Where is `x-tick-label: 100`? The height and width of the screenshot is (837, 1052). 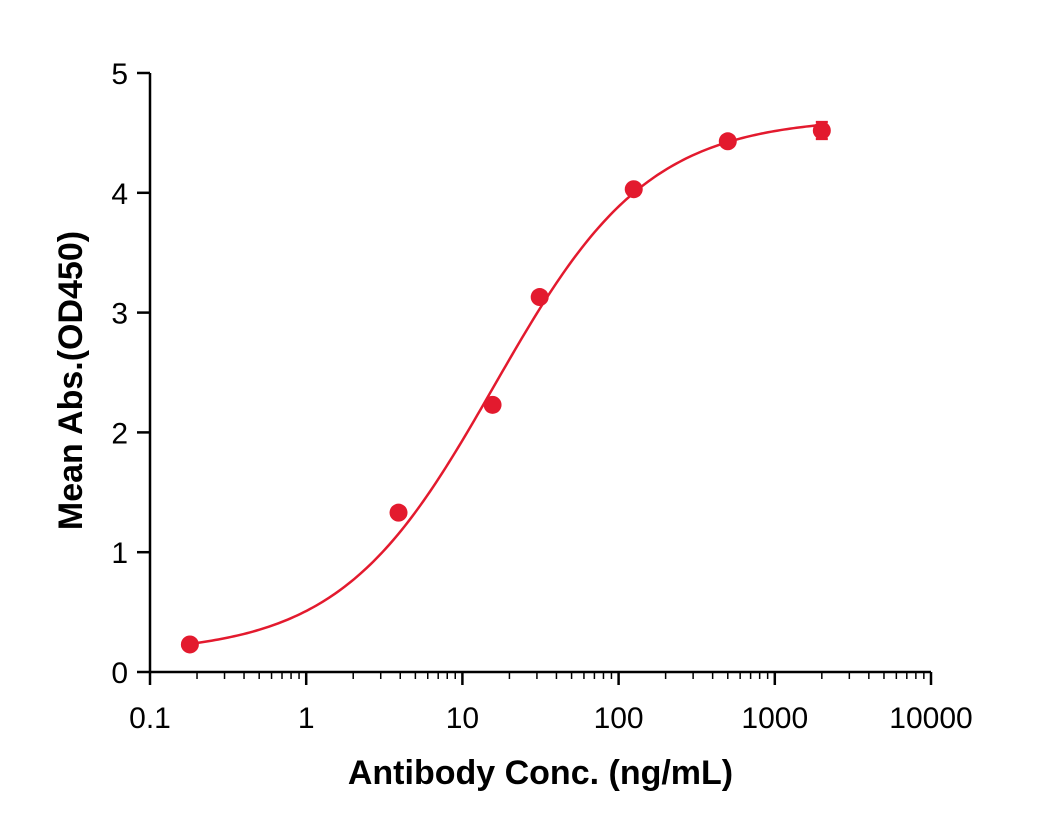
x-tick-label: 100 is located at coordinates (619, 718).